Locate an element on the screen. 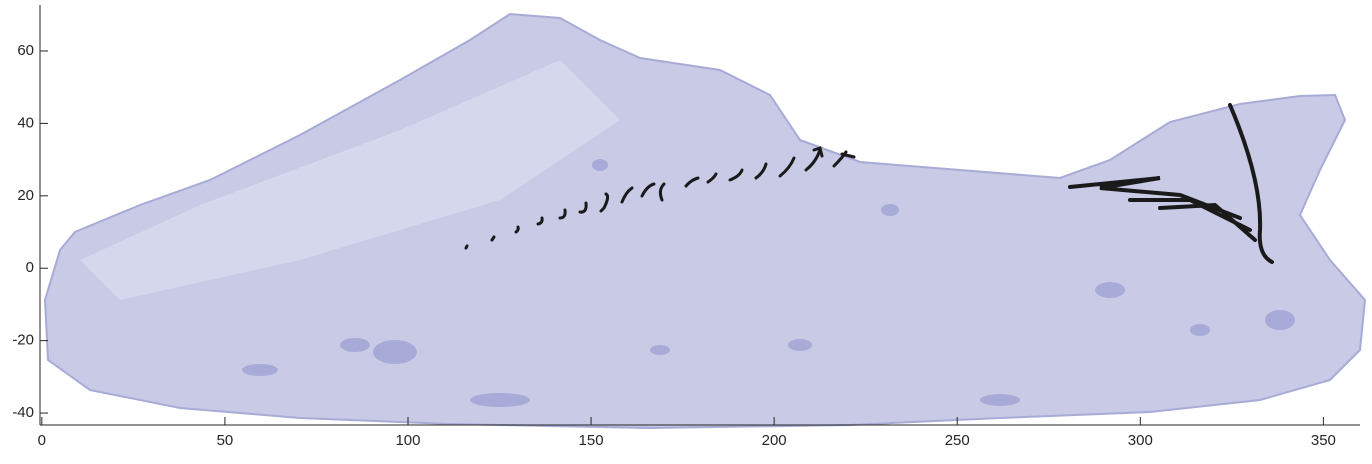  x-tick-label: 350 is located at coordinates (1323, 440).